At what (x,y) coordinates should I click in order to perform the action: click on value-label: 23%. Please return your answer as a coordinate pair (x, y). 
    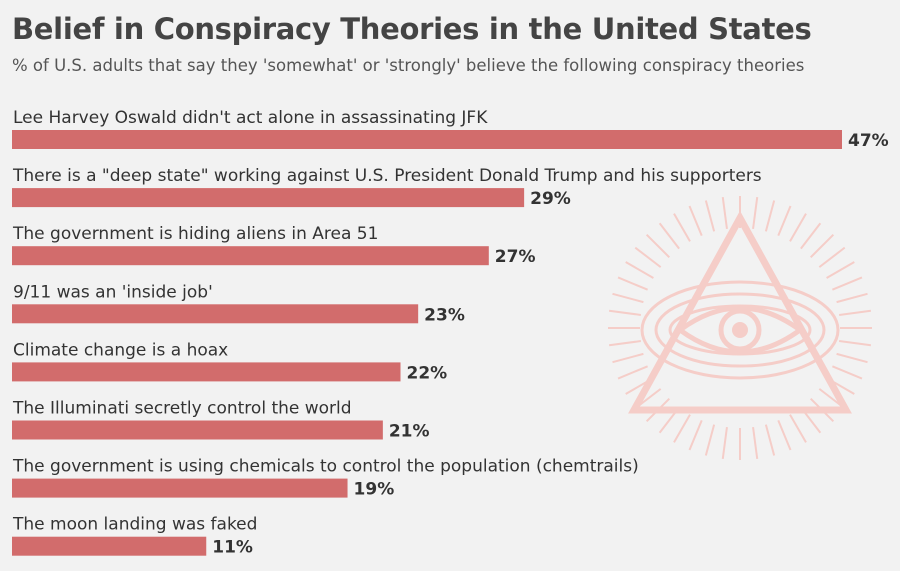
    Looking at the image, I should click on (444, 315).